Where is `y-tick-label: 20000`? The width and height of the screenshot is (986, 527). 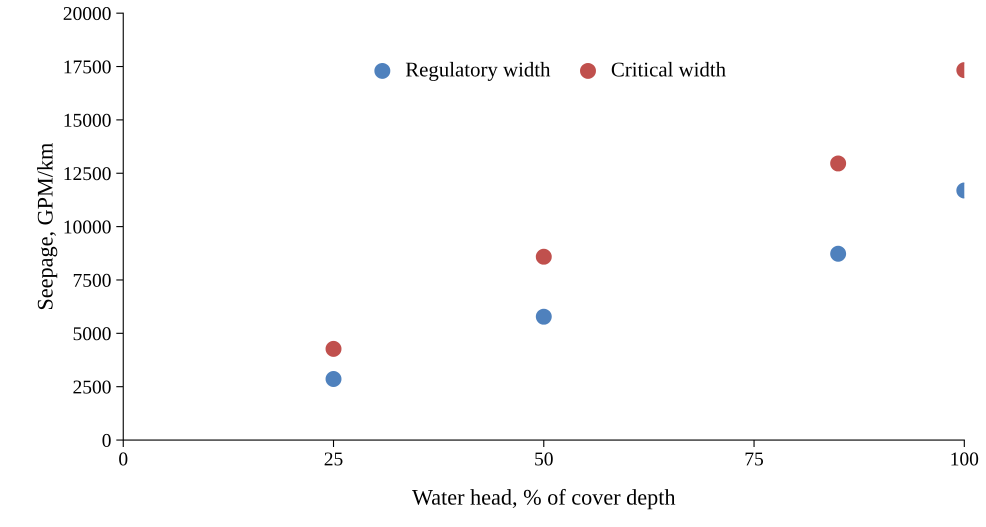
y-tick-label: 20000 is located at coordinates (87, 13).